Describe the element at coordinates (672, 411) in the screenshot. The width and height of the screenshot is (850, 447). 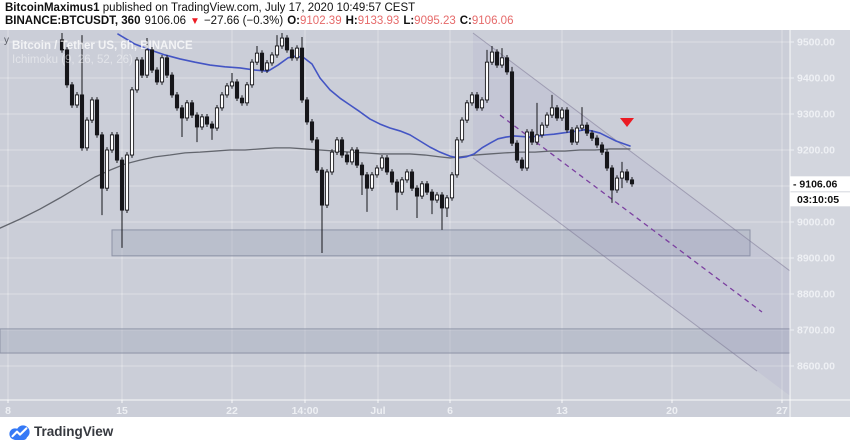
I see `time-tick-label: 20` at that location.